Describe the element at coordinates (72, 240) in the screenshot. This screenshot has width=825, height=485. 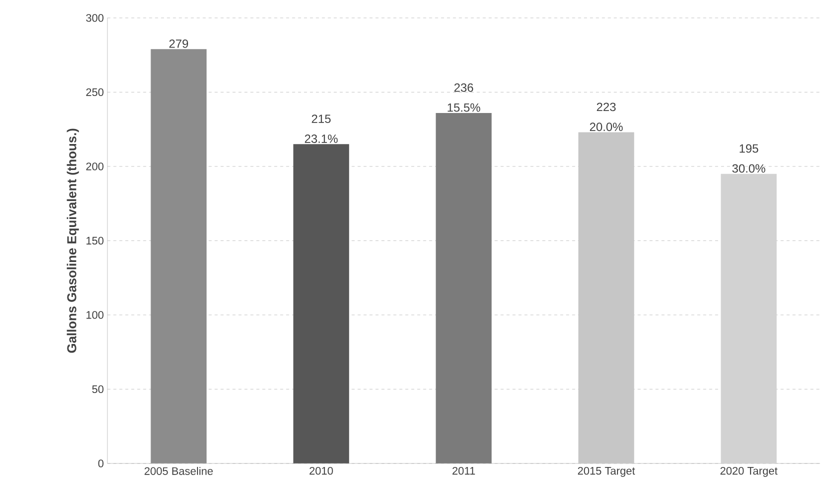
I see `y-axis-title: Gallons Gasoline Equivalent (thous.)` at that location.